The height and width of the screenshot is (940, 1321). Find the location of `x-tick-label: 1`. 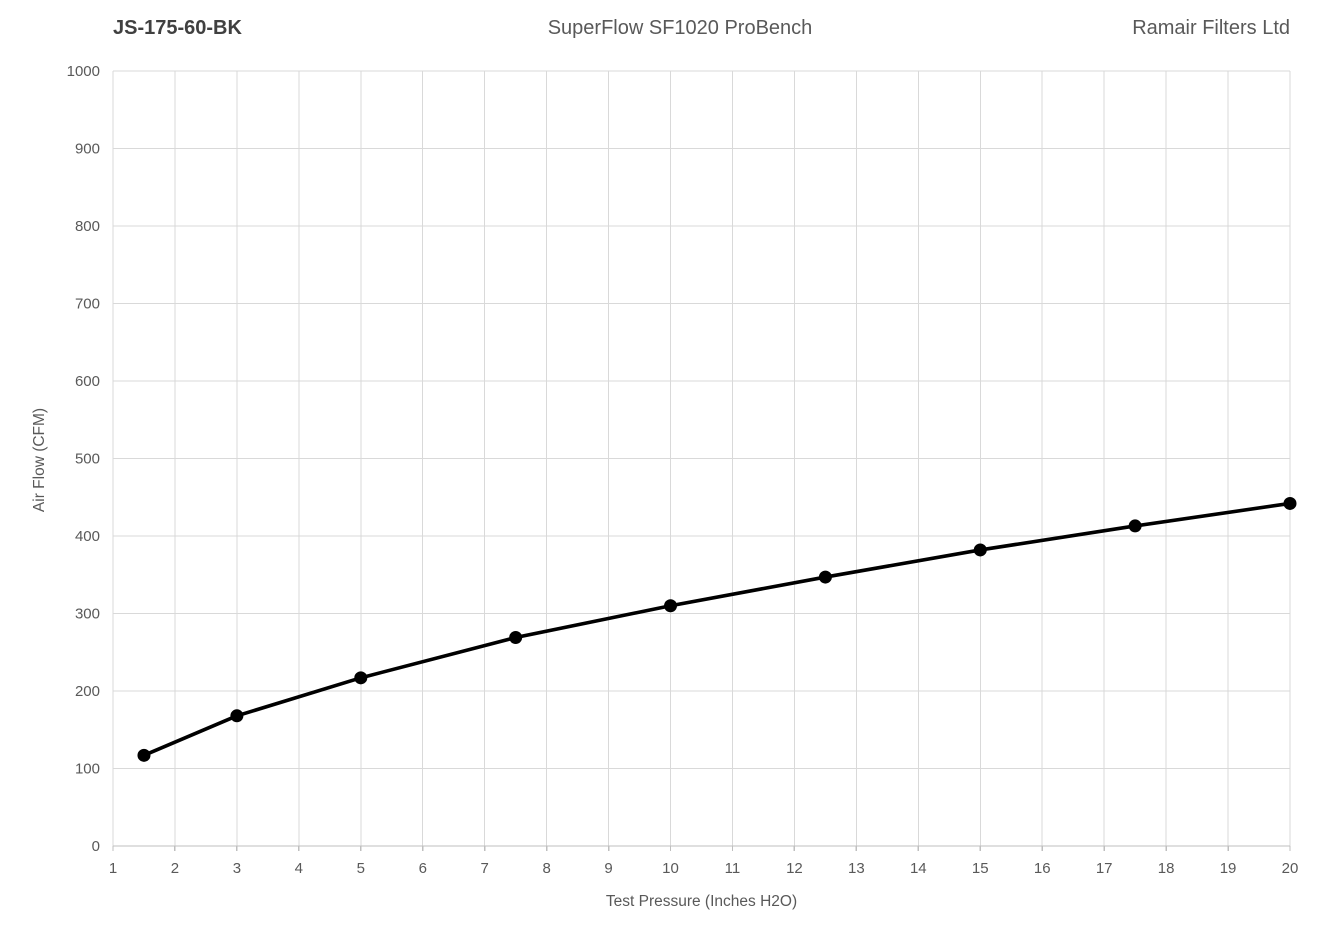

x-tick-label: 1 is located at coordinates (113, 868).